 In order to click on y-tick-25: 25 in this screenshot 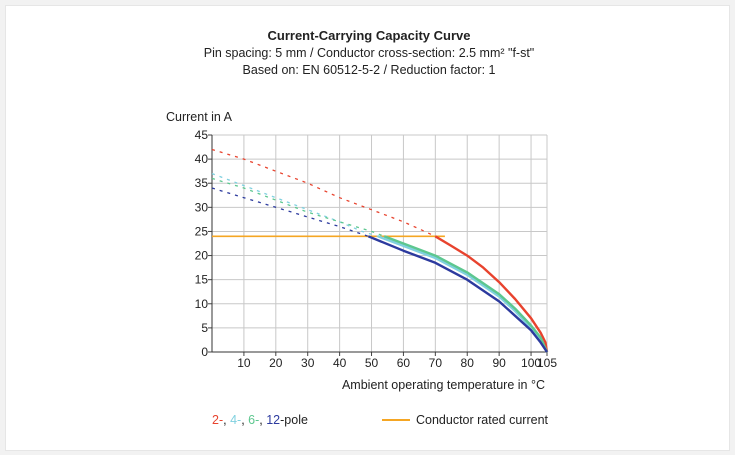, I will do `click(202, 231)`.